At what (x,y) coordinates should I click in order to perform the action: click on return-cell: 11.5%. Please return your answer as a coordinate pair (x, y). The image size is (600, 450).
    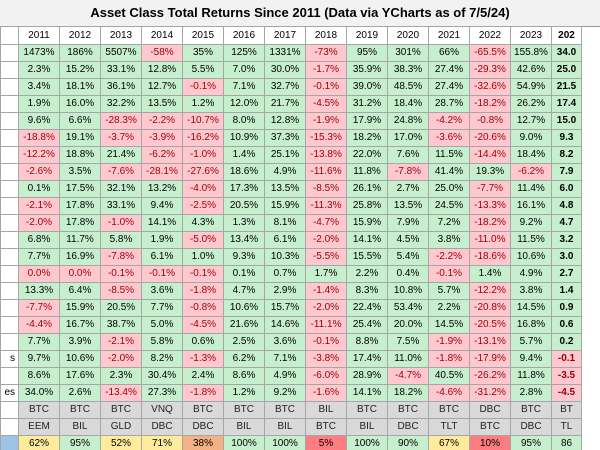
    Looking at the image, I should click on (531, 240).